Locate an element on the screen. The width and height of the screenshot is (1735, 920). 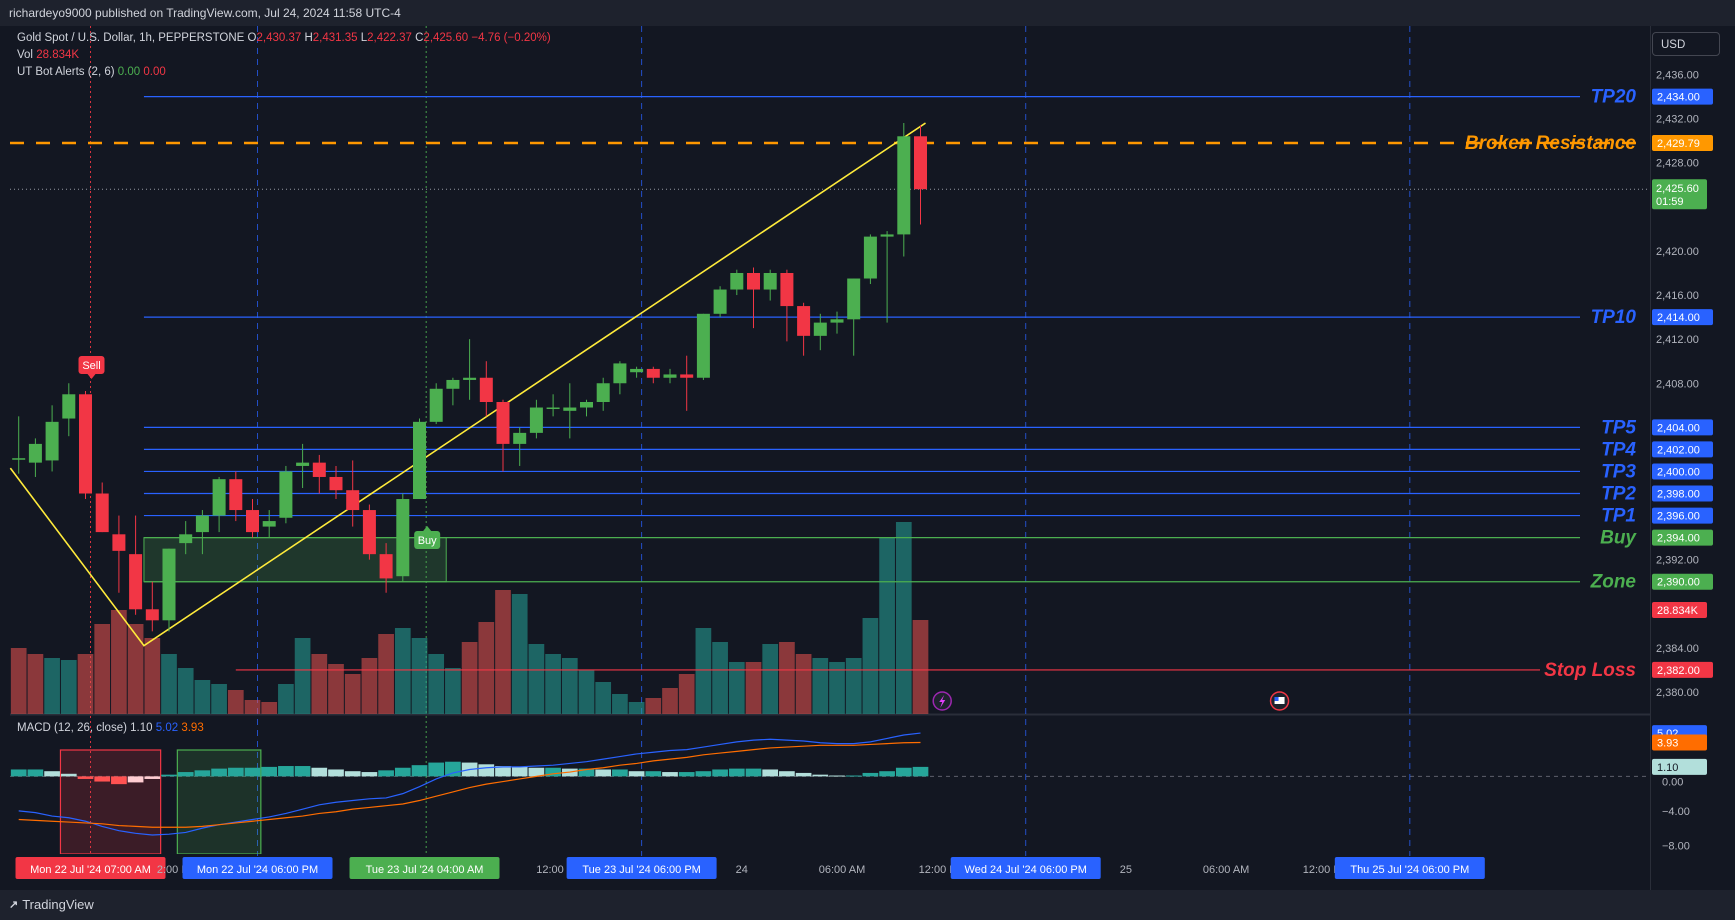
price-tag-tp20-bg is located at coordinates (1682, 96).